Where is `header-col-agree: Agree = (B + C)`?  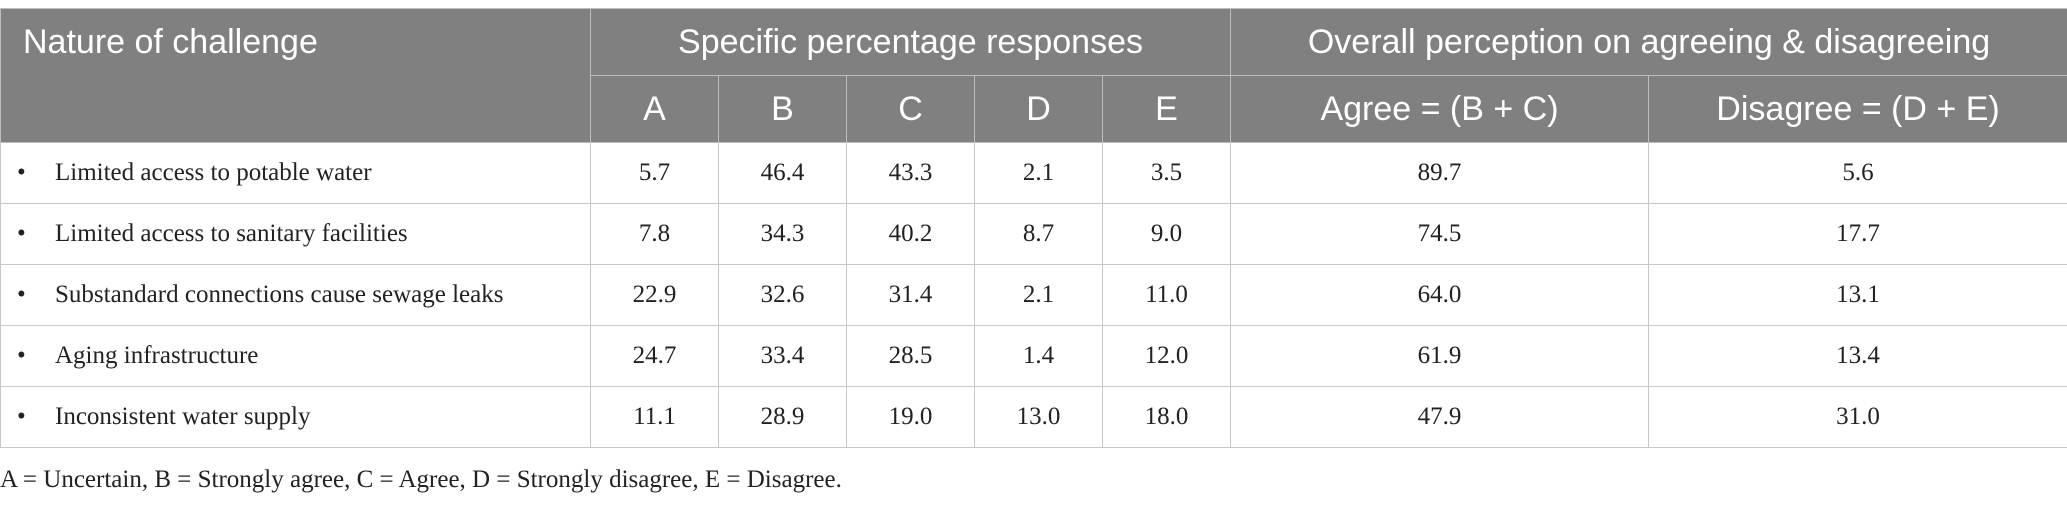 header-col-agree: Agree = (B + C) is located at coordinates (1440, 109).